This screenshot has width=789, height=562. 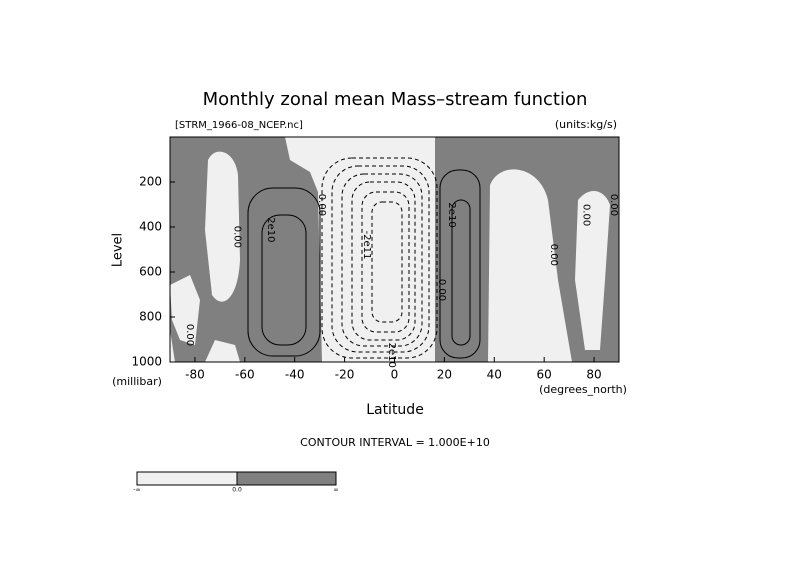 I want to click on negative-contours, so click(x=379, y=258).